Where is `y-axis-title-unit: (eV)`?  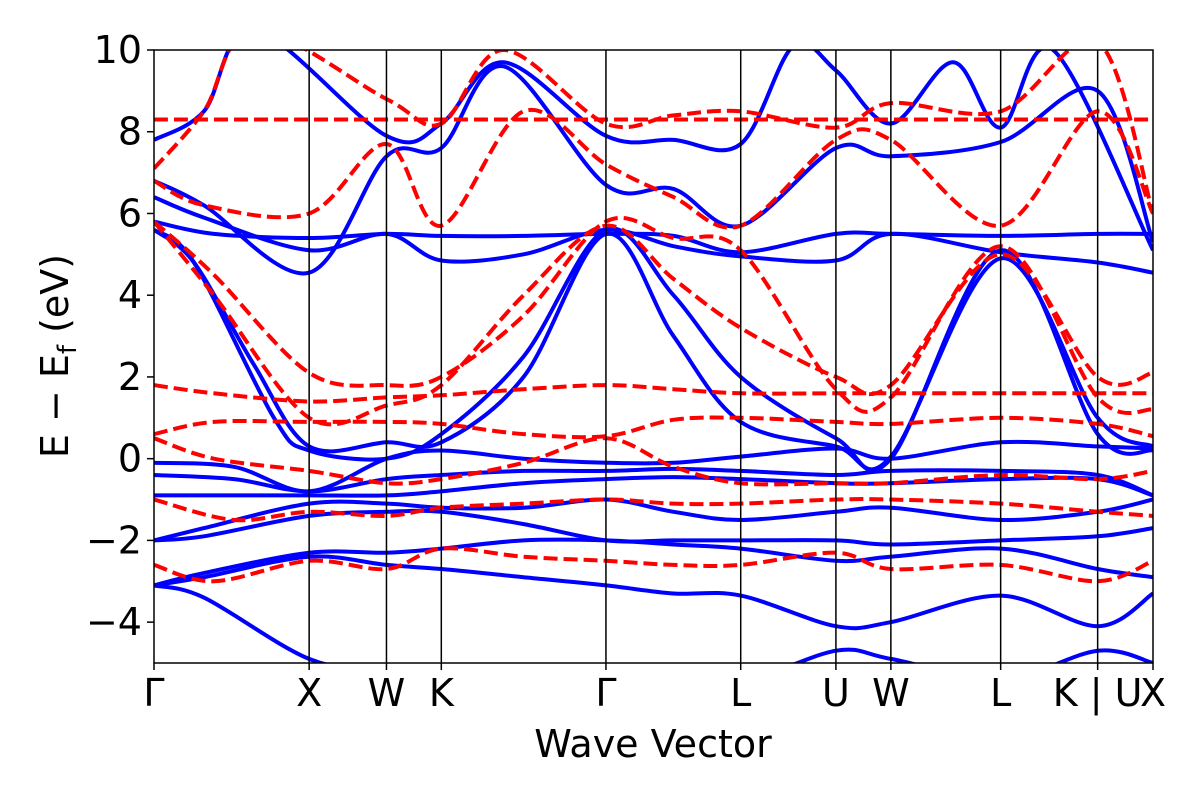 y-axis-title-unit: (eV) is located at coordinates (55, 293).